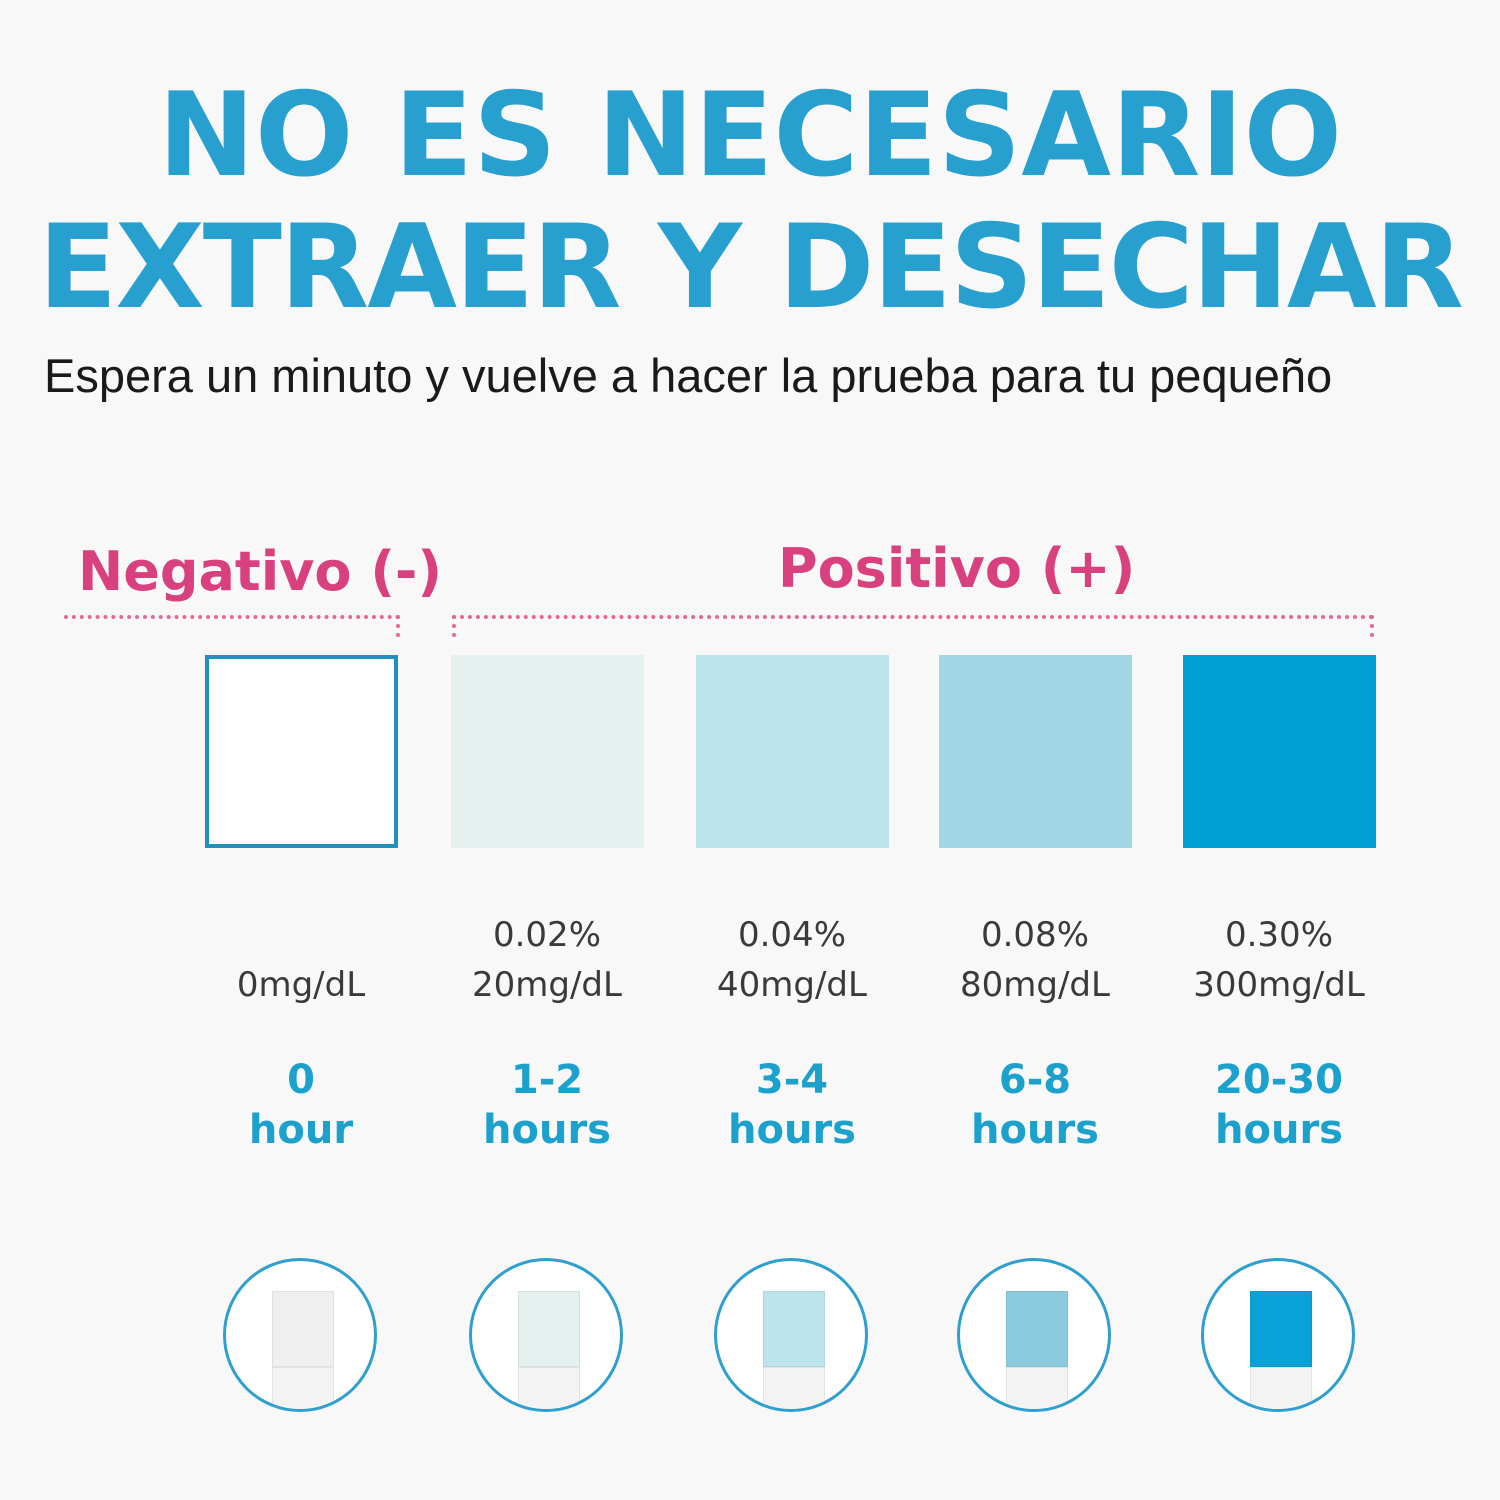 This screenshot has height=1500, width=1500. I want to click on time-label: 0 hour, so click(301, 1105).